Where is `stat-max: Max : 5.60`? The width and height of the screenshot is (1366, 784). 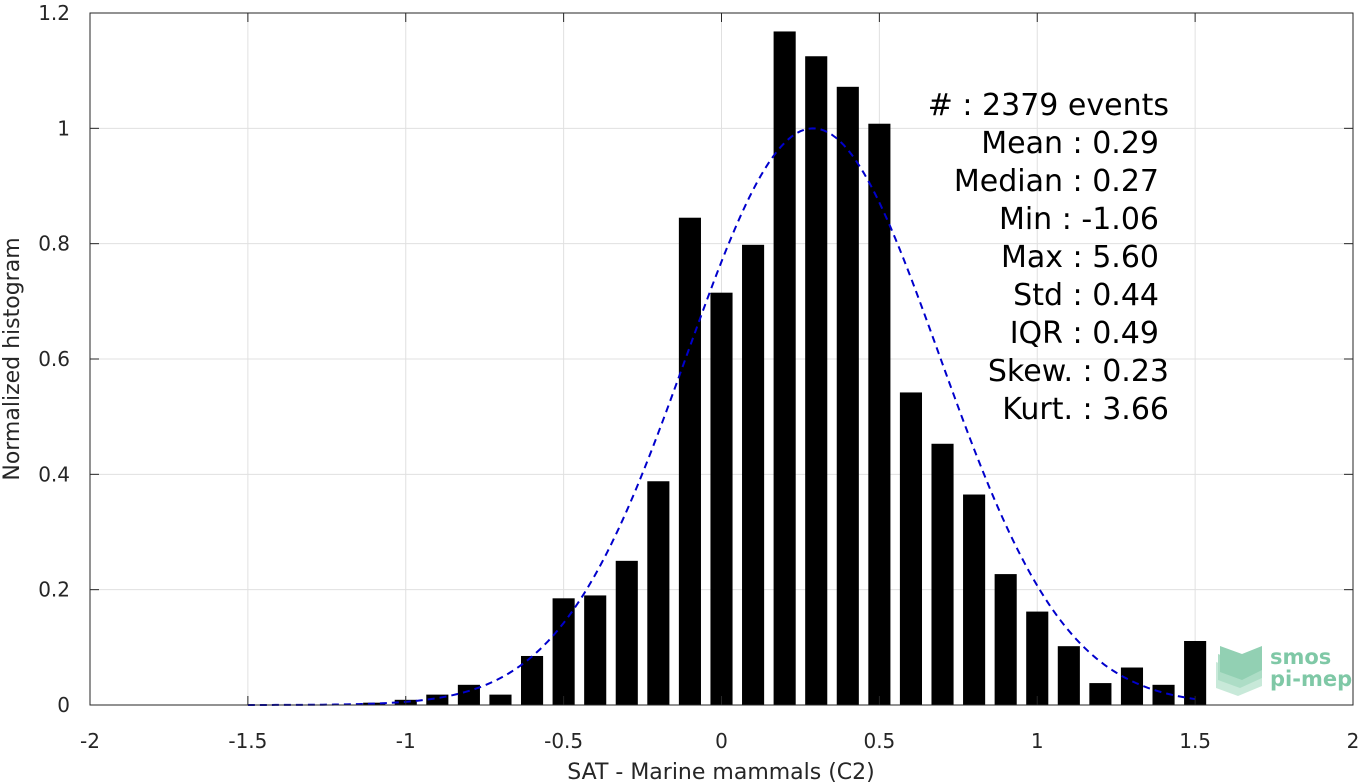
stat-max: Max : 5.60 is located at coordinates (1080, 257).